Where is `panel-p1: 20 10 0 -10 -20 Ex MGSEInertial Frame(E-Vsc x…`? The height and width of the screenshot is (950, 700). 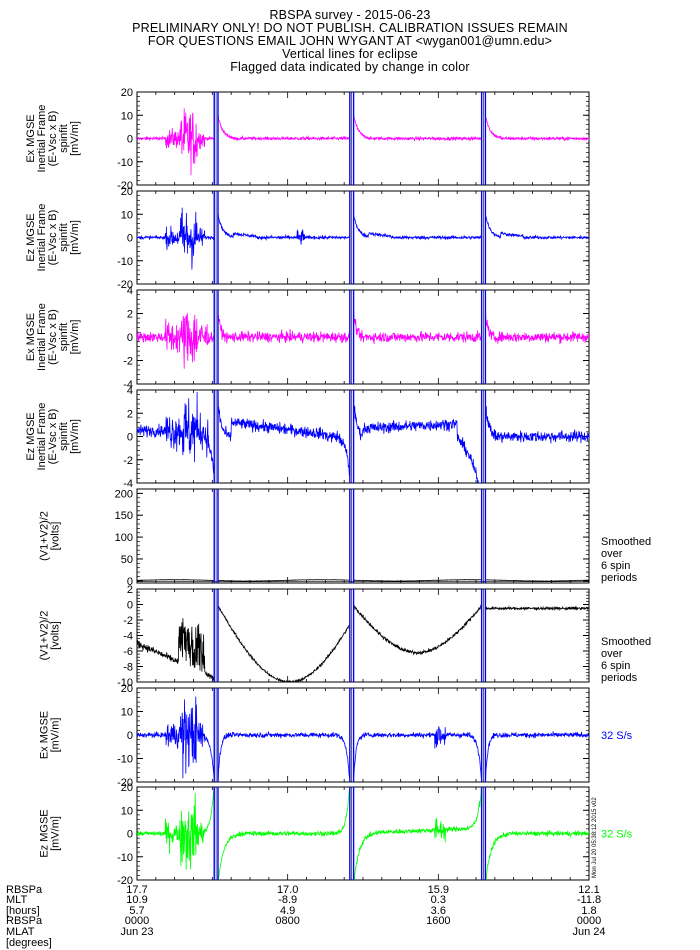
panel-p1: 20 10 0 -10 -20 Ex MGSEInertial Frame(E-Vsc x… is located at coordinates (307, 139).